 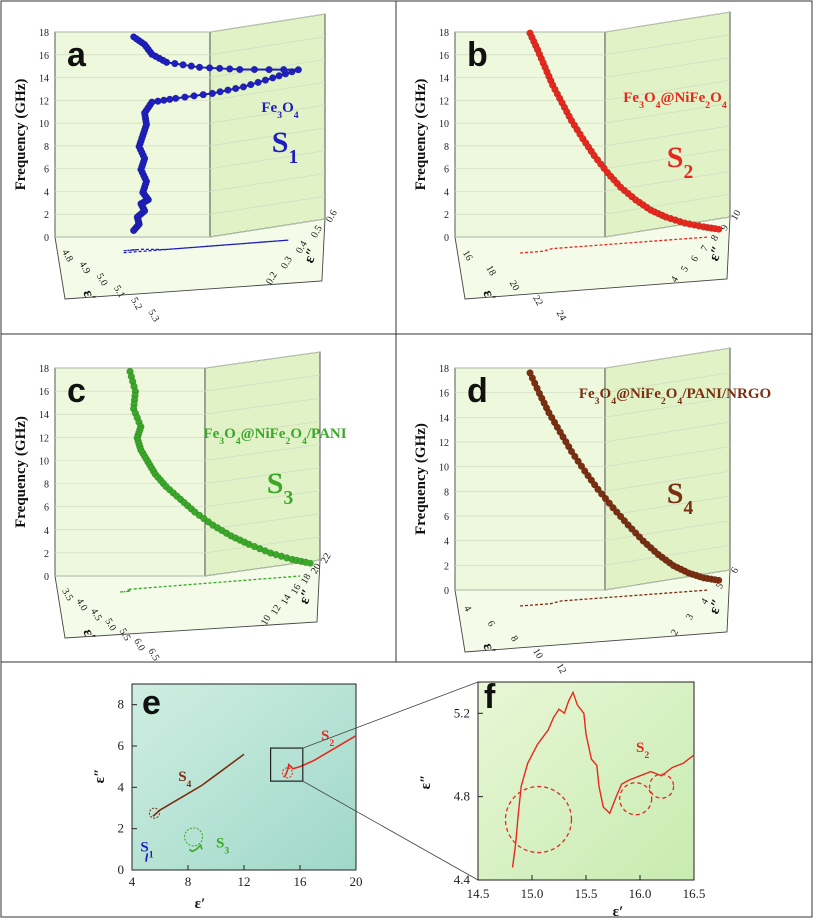 I want to click on series-label-S2: S2, so click(x=327, y=738).